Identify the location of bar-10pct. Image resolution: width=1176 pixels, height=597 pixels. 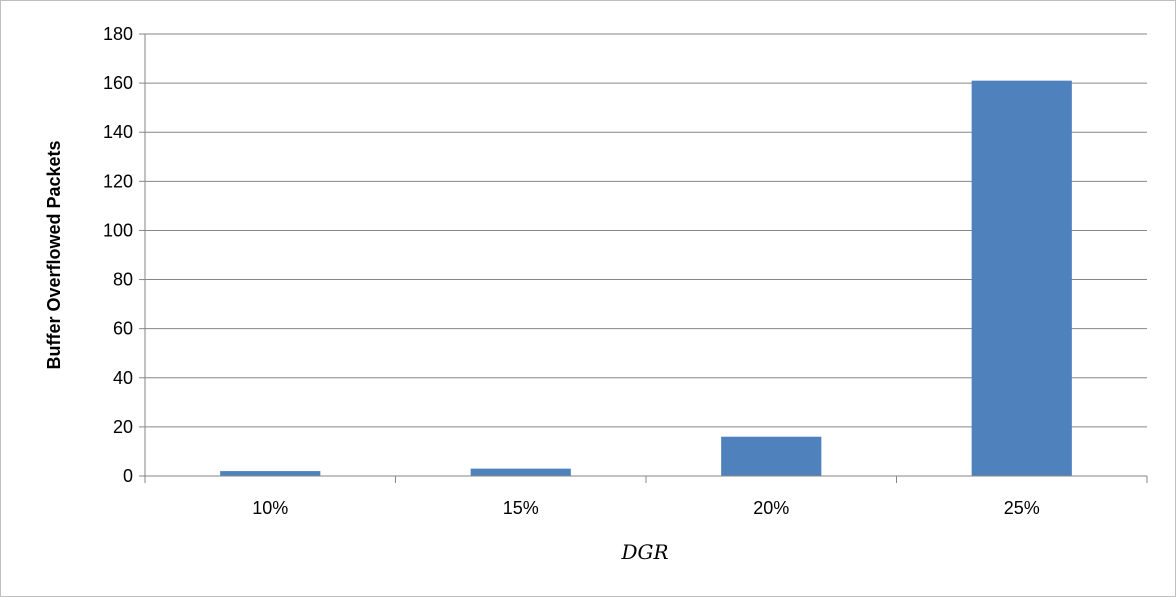
(270, 473).